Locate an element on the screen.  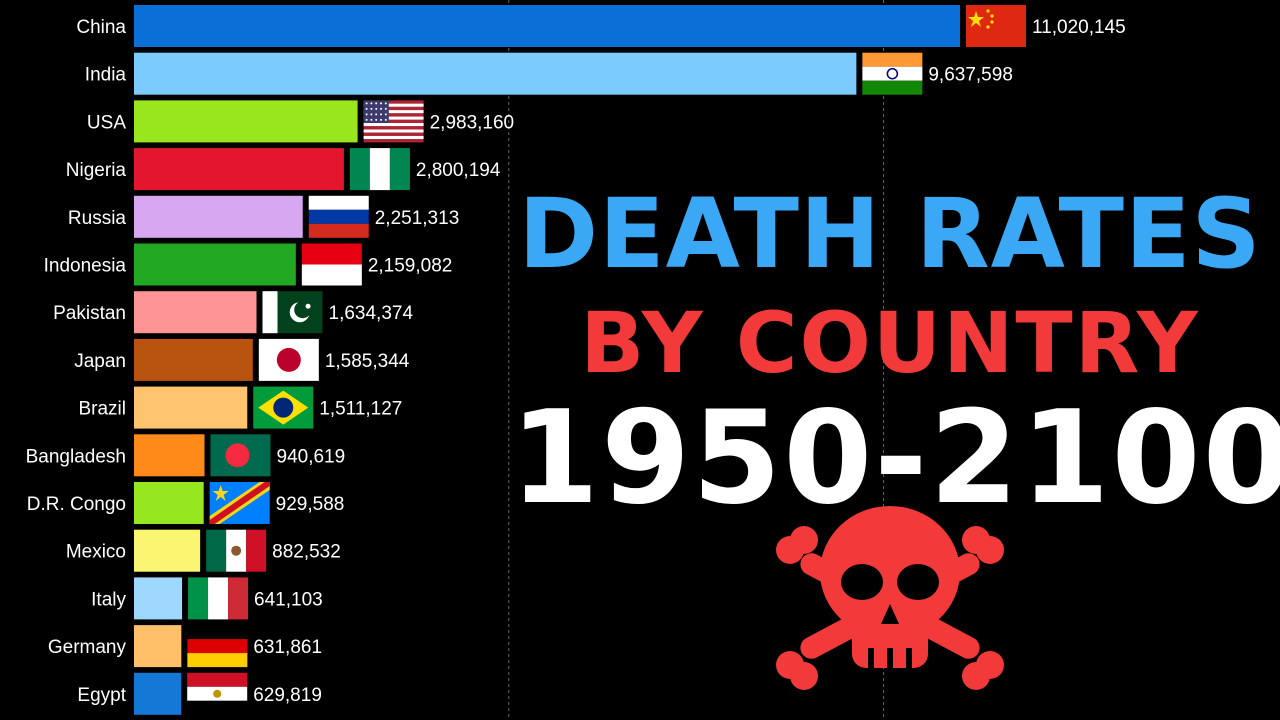
bar-row: Russia 2,251,313 is located at coordinates (264, 216).